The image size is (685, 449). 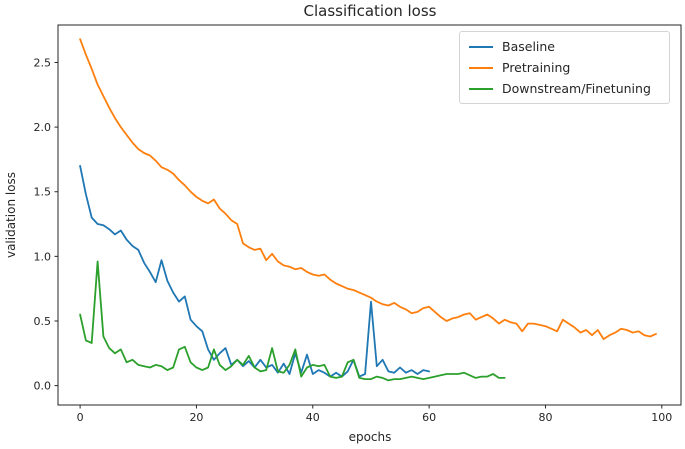 What do you see at coordinates (313, 417) in the screenshot?
I see `x-tick-label: 40` at bounding box center [313, 417].